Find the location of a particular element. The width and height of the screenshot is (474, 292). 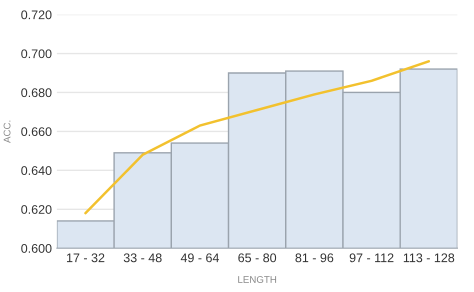

x-tick-label: 113 - 128 is located at coordinates (429, 257).